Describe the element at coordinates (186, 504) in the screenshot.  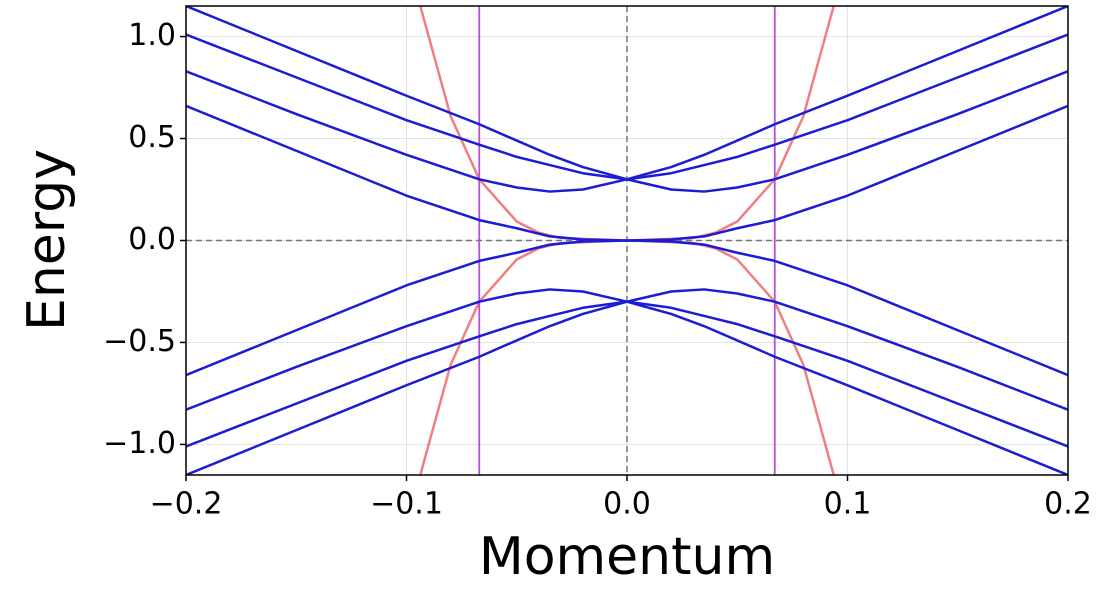
I see `x-tick-label: −0.2` at that location.